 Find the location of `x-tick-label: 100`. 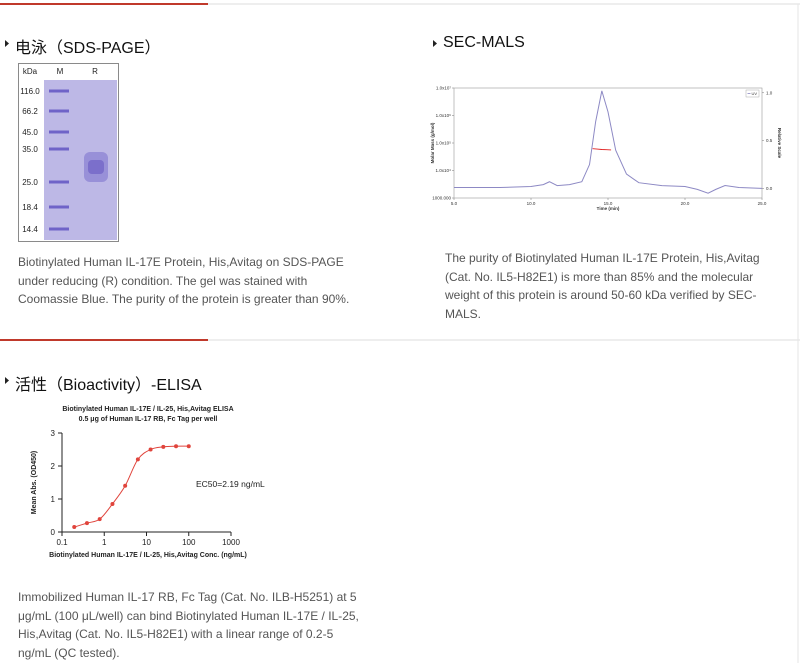

x-tick-label: 100 is located at coordinates (189, 542).